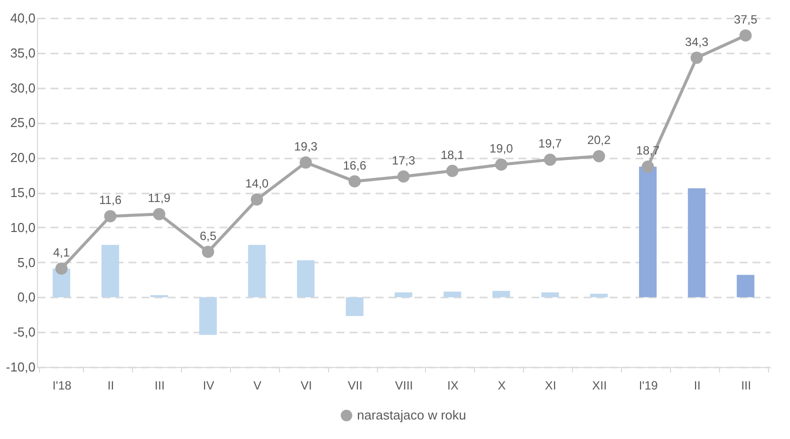 This screenshot has width=790, height=439. What do you see at coordinates (550, 385) in the screenshot?
I see `x-tick-label: XI` at bounding box center [550, 385].